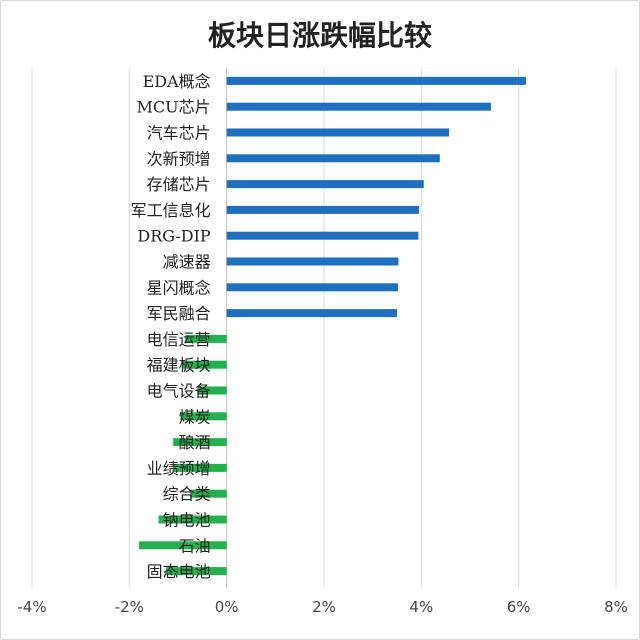 The height and width of the screenshot is (640, 640). What do you see at coordinates (179, 313) in the screenshot?
I see `category-label: 军民融合` at bounding box center [179, 313].